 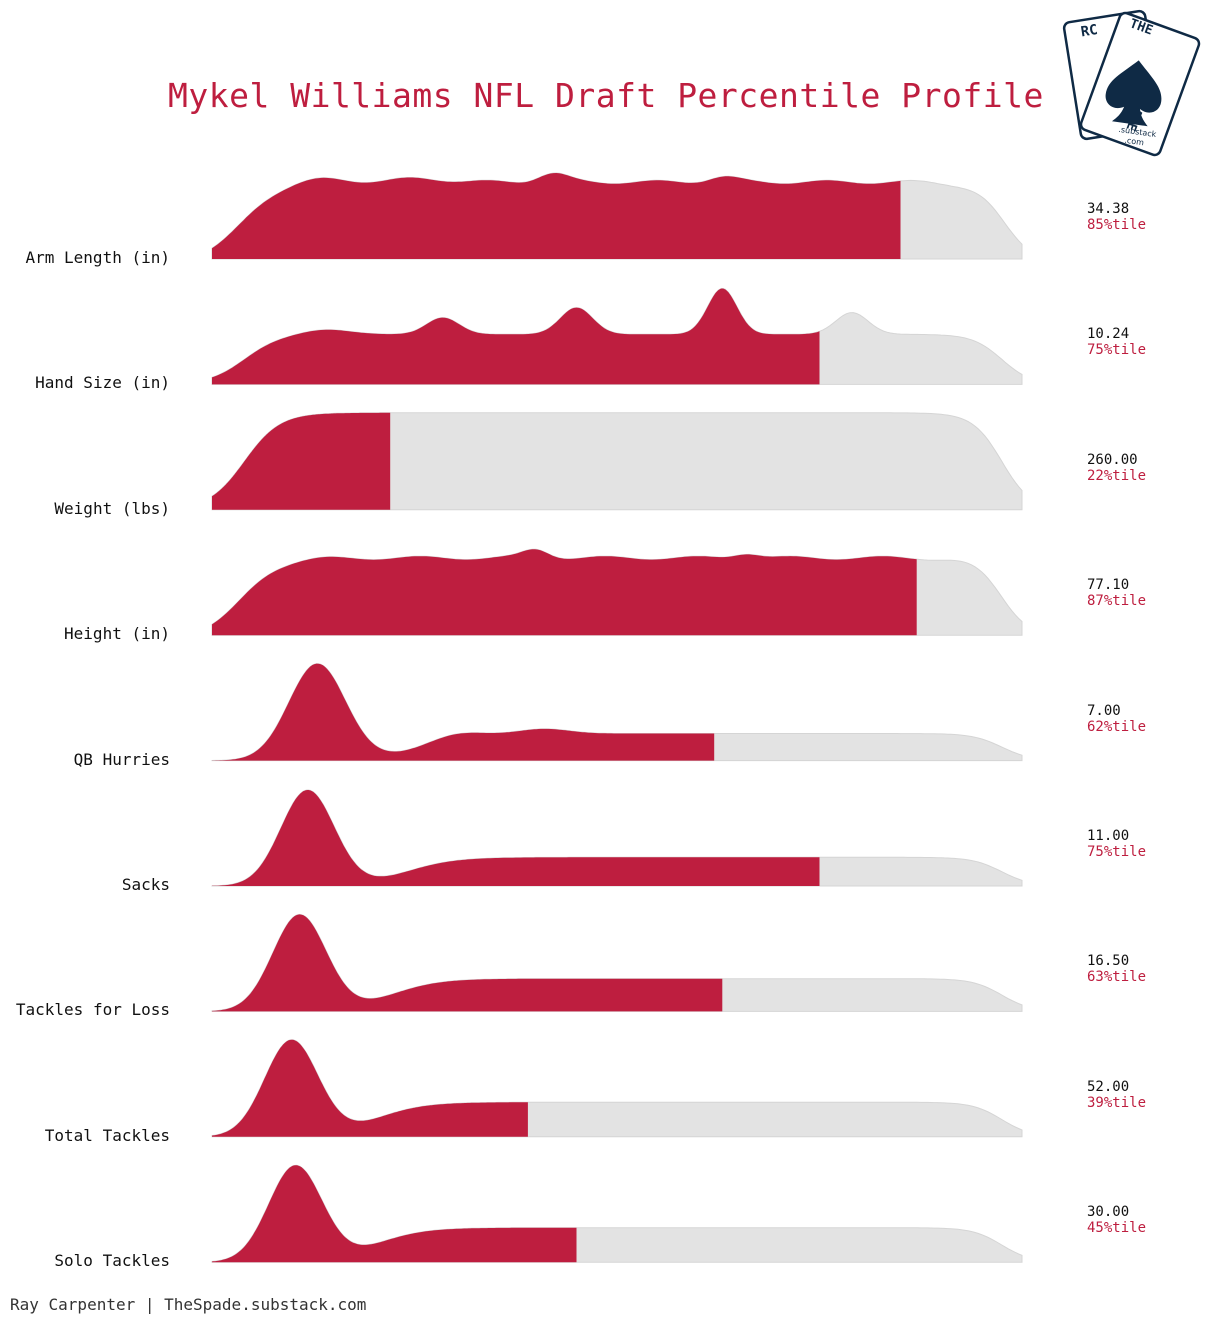 I want to click on metric-value-5: 11.00, so click(x=1108, y=836).